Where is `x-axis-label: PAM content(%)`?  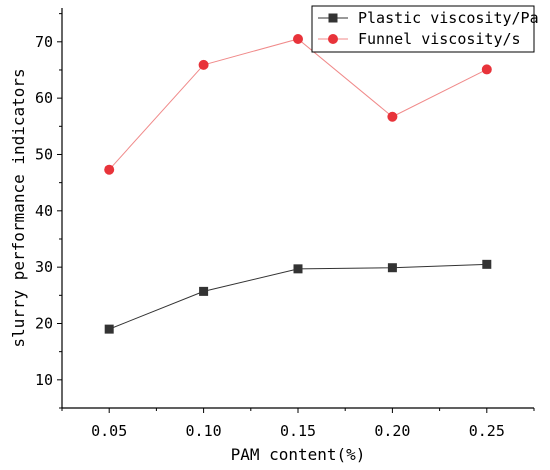 x-axis-label: PAM content(%) is located at coordinates (298, 454).